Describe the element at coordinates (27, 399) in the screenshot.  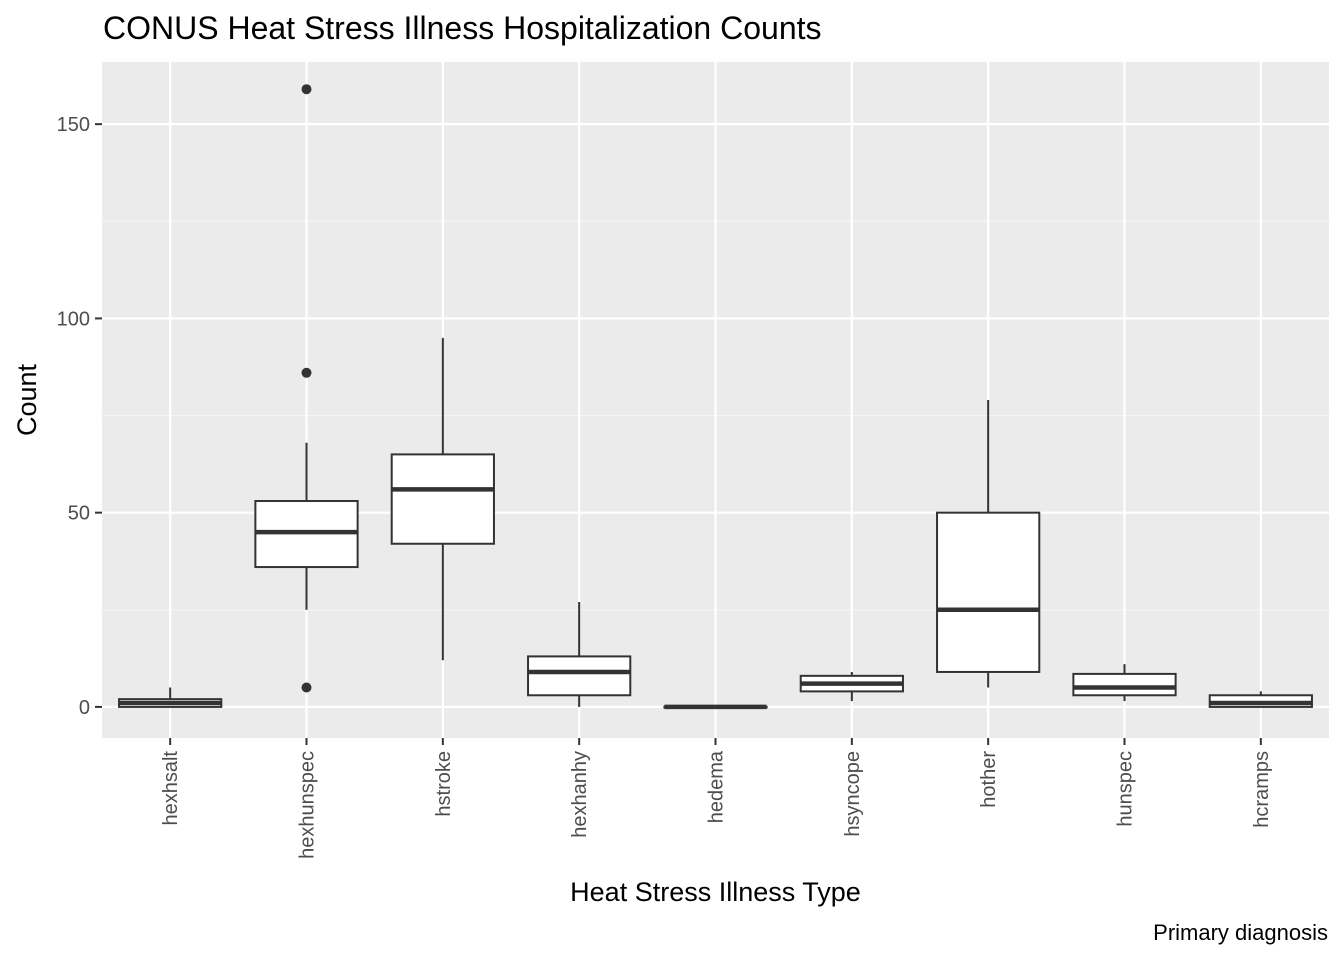
I see `y-axis-title: Count` at that location.